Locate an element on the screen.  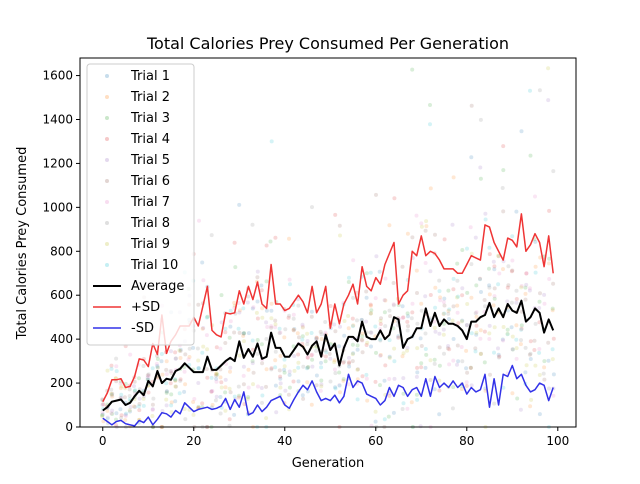
y-tick-label: 0 is located at coordinates (69, 427).